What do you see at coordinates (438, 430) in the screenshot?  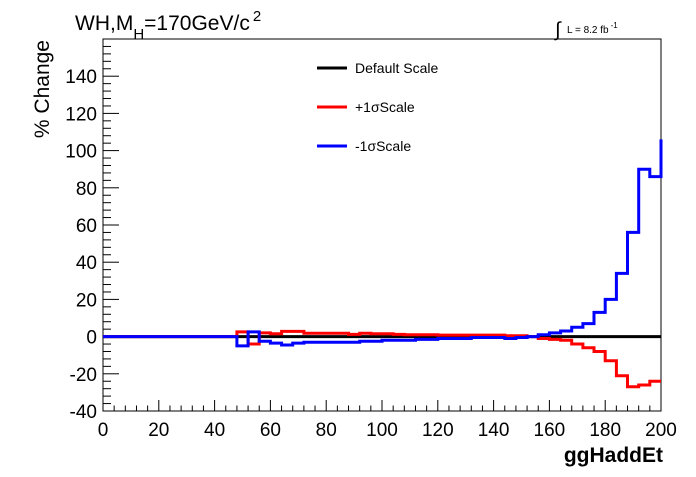 I see `x-tick-label: 120` at bounding box center [438, 430].